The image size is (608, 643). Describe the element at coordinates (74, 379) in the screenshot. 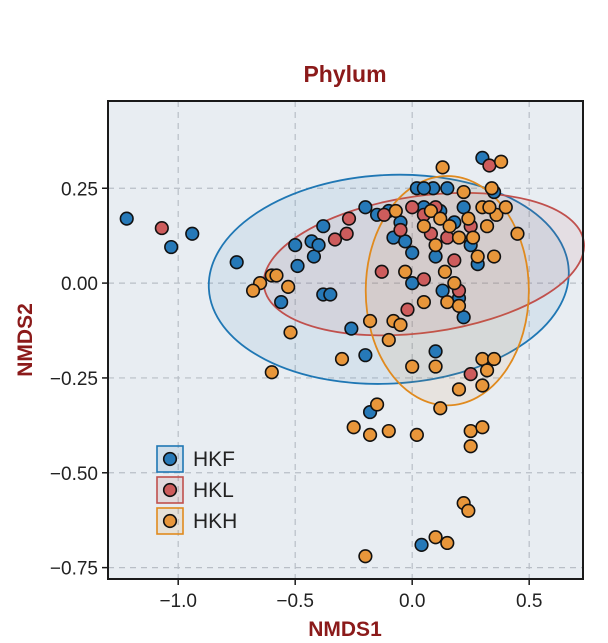

I see `y-tick-label: −0.25` at that location.